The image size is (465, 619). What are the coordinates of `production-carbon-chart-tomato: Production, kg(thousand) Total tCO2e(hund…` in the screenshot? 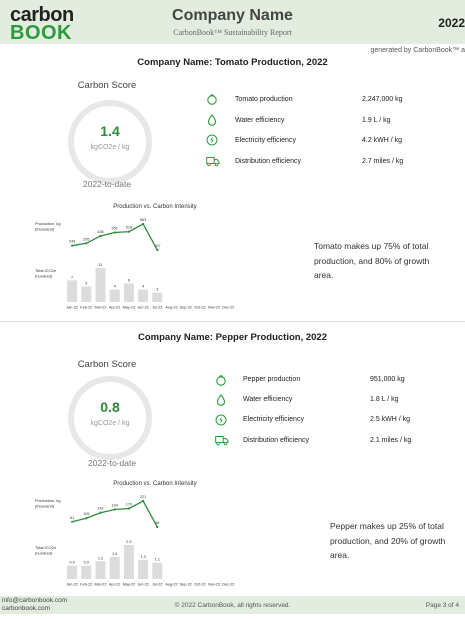 It's located at (134, 264).